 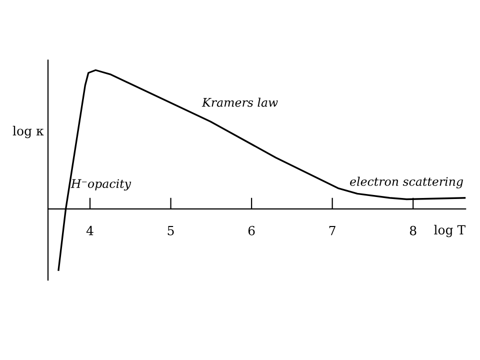 I want to click on x-tick-label: 6, so click(x=251, y=231).